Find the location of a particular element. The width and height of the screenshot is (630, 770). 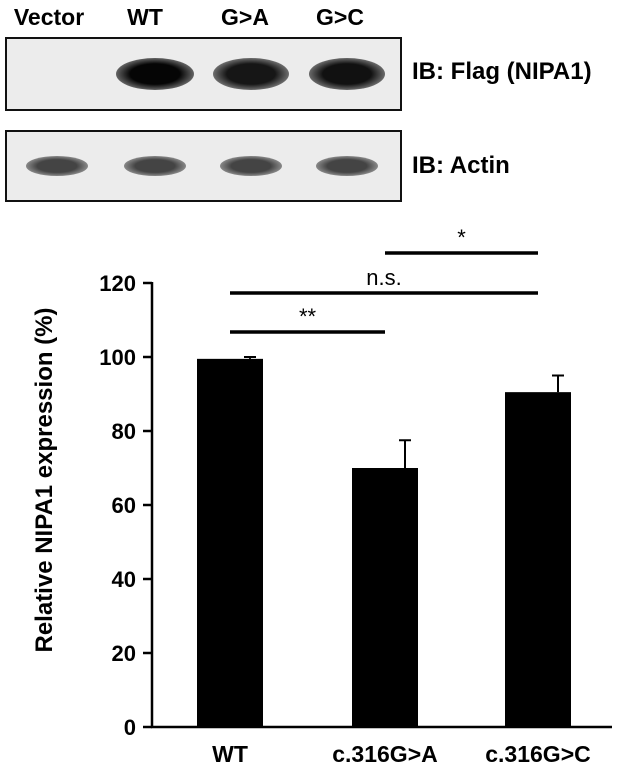

y-tick-label: 20 is located at coordinates (124, 653).